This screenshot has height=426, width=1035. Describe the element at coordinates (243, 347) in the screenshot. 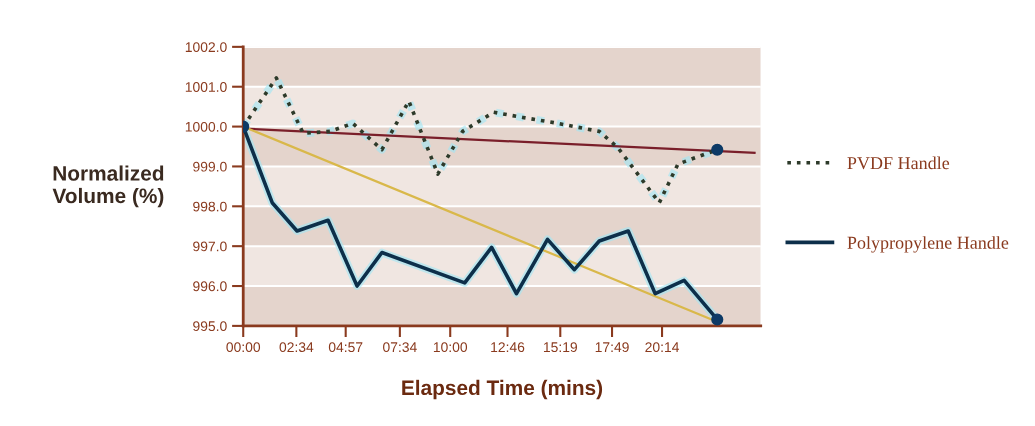

I see `x-tick-label: 00:00` at that location.